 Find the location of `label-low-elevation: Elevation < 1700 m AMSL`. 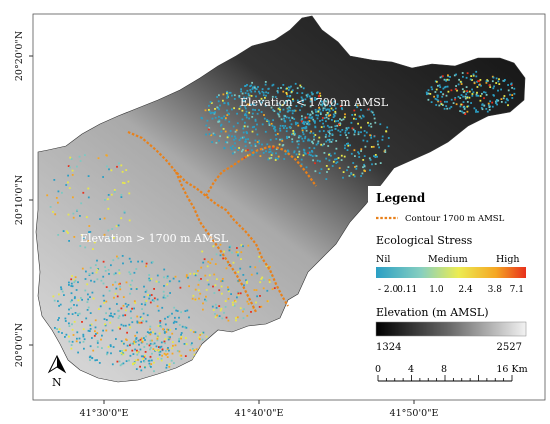

label-low-elevation: Elevation < 1700 m AMSL is located at coordinates (314, 102).